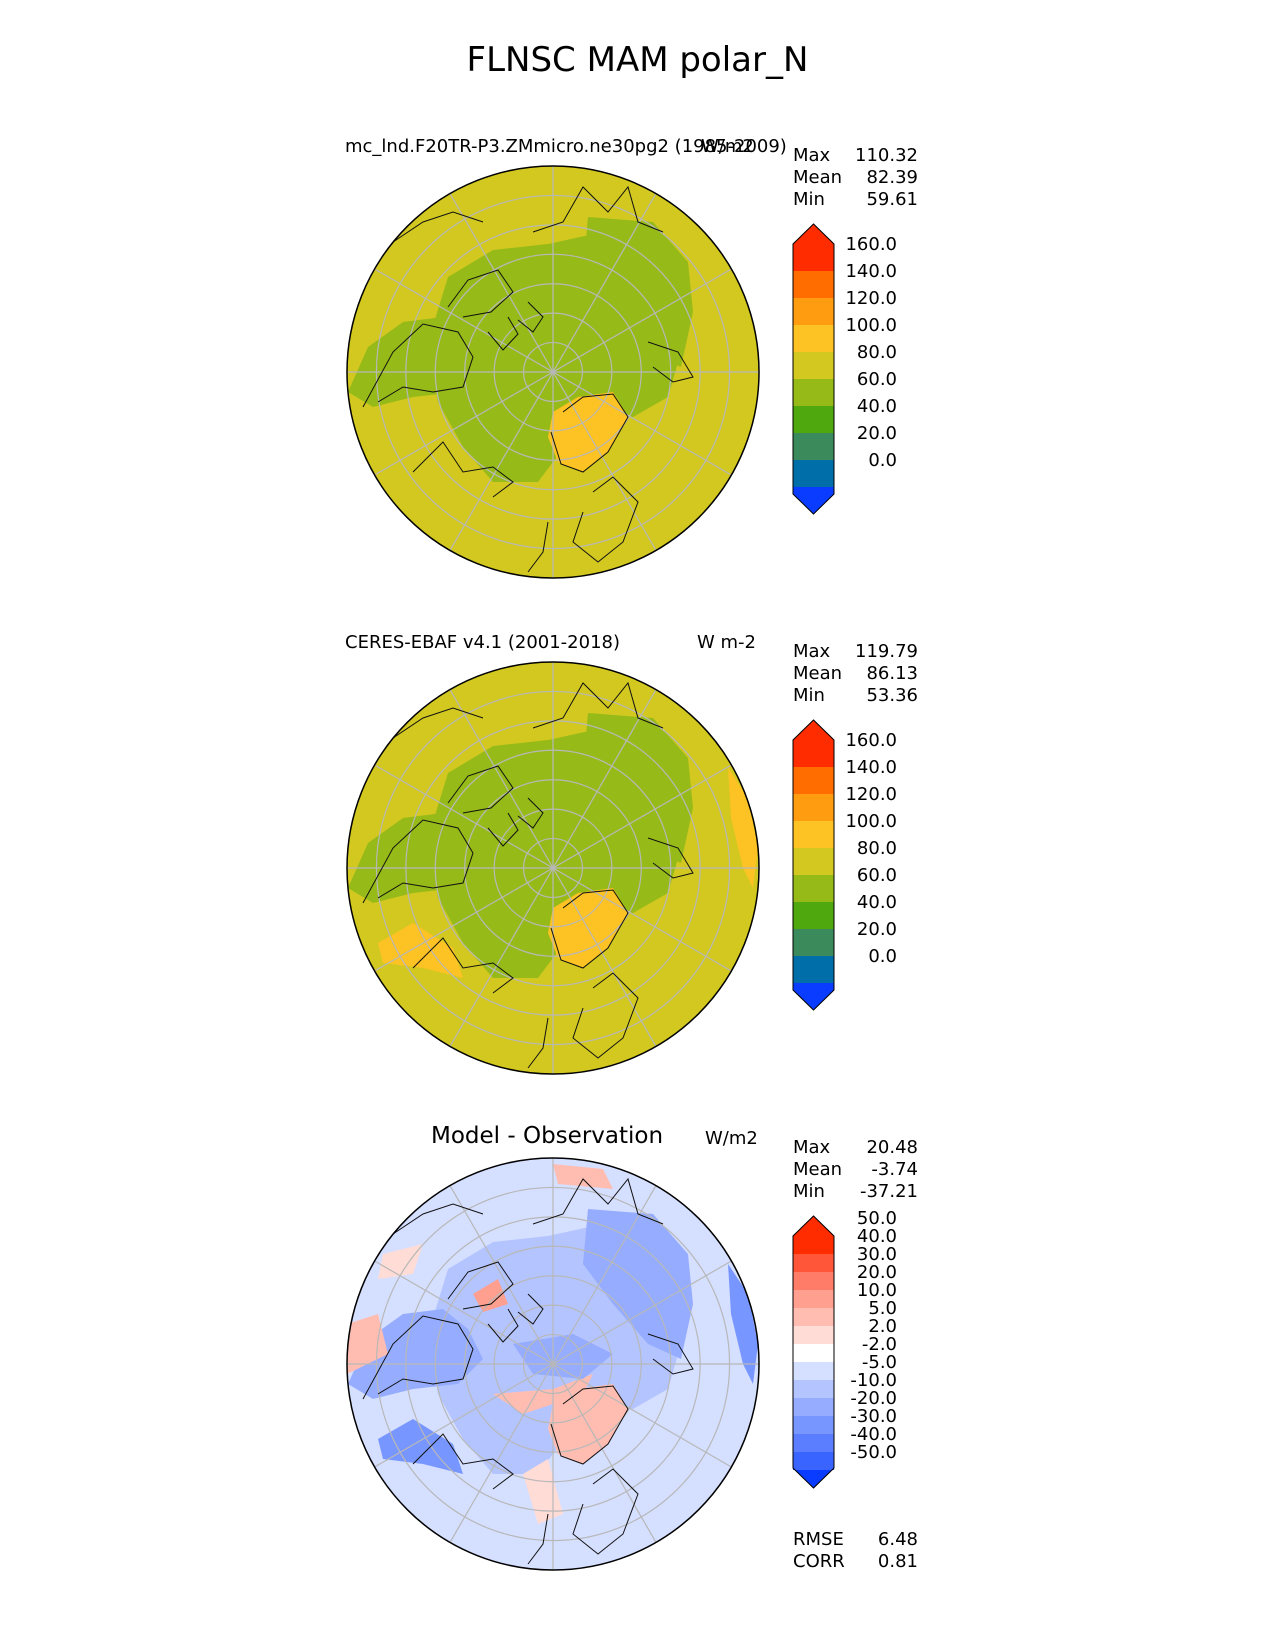  Describe the element at coordinates (844, 369) in the screenshot. I see `colorbar-1: 0.0 20.0 40.0 60.0 80.0 100.0 120.0 140.0 160.0` at that location.